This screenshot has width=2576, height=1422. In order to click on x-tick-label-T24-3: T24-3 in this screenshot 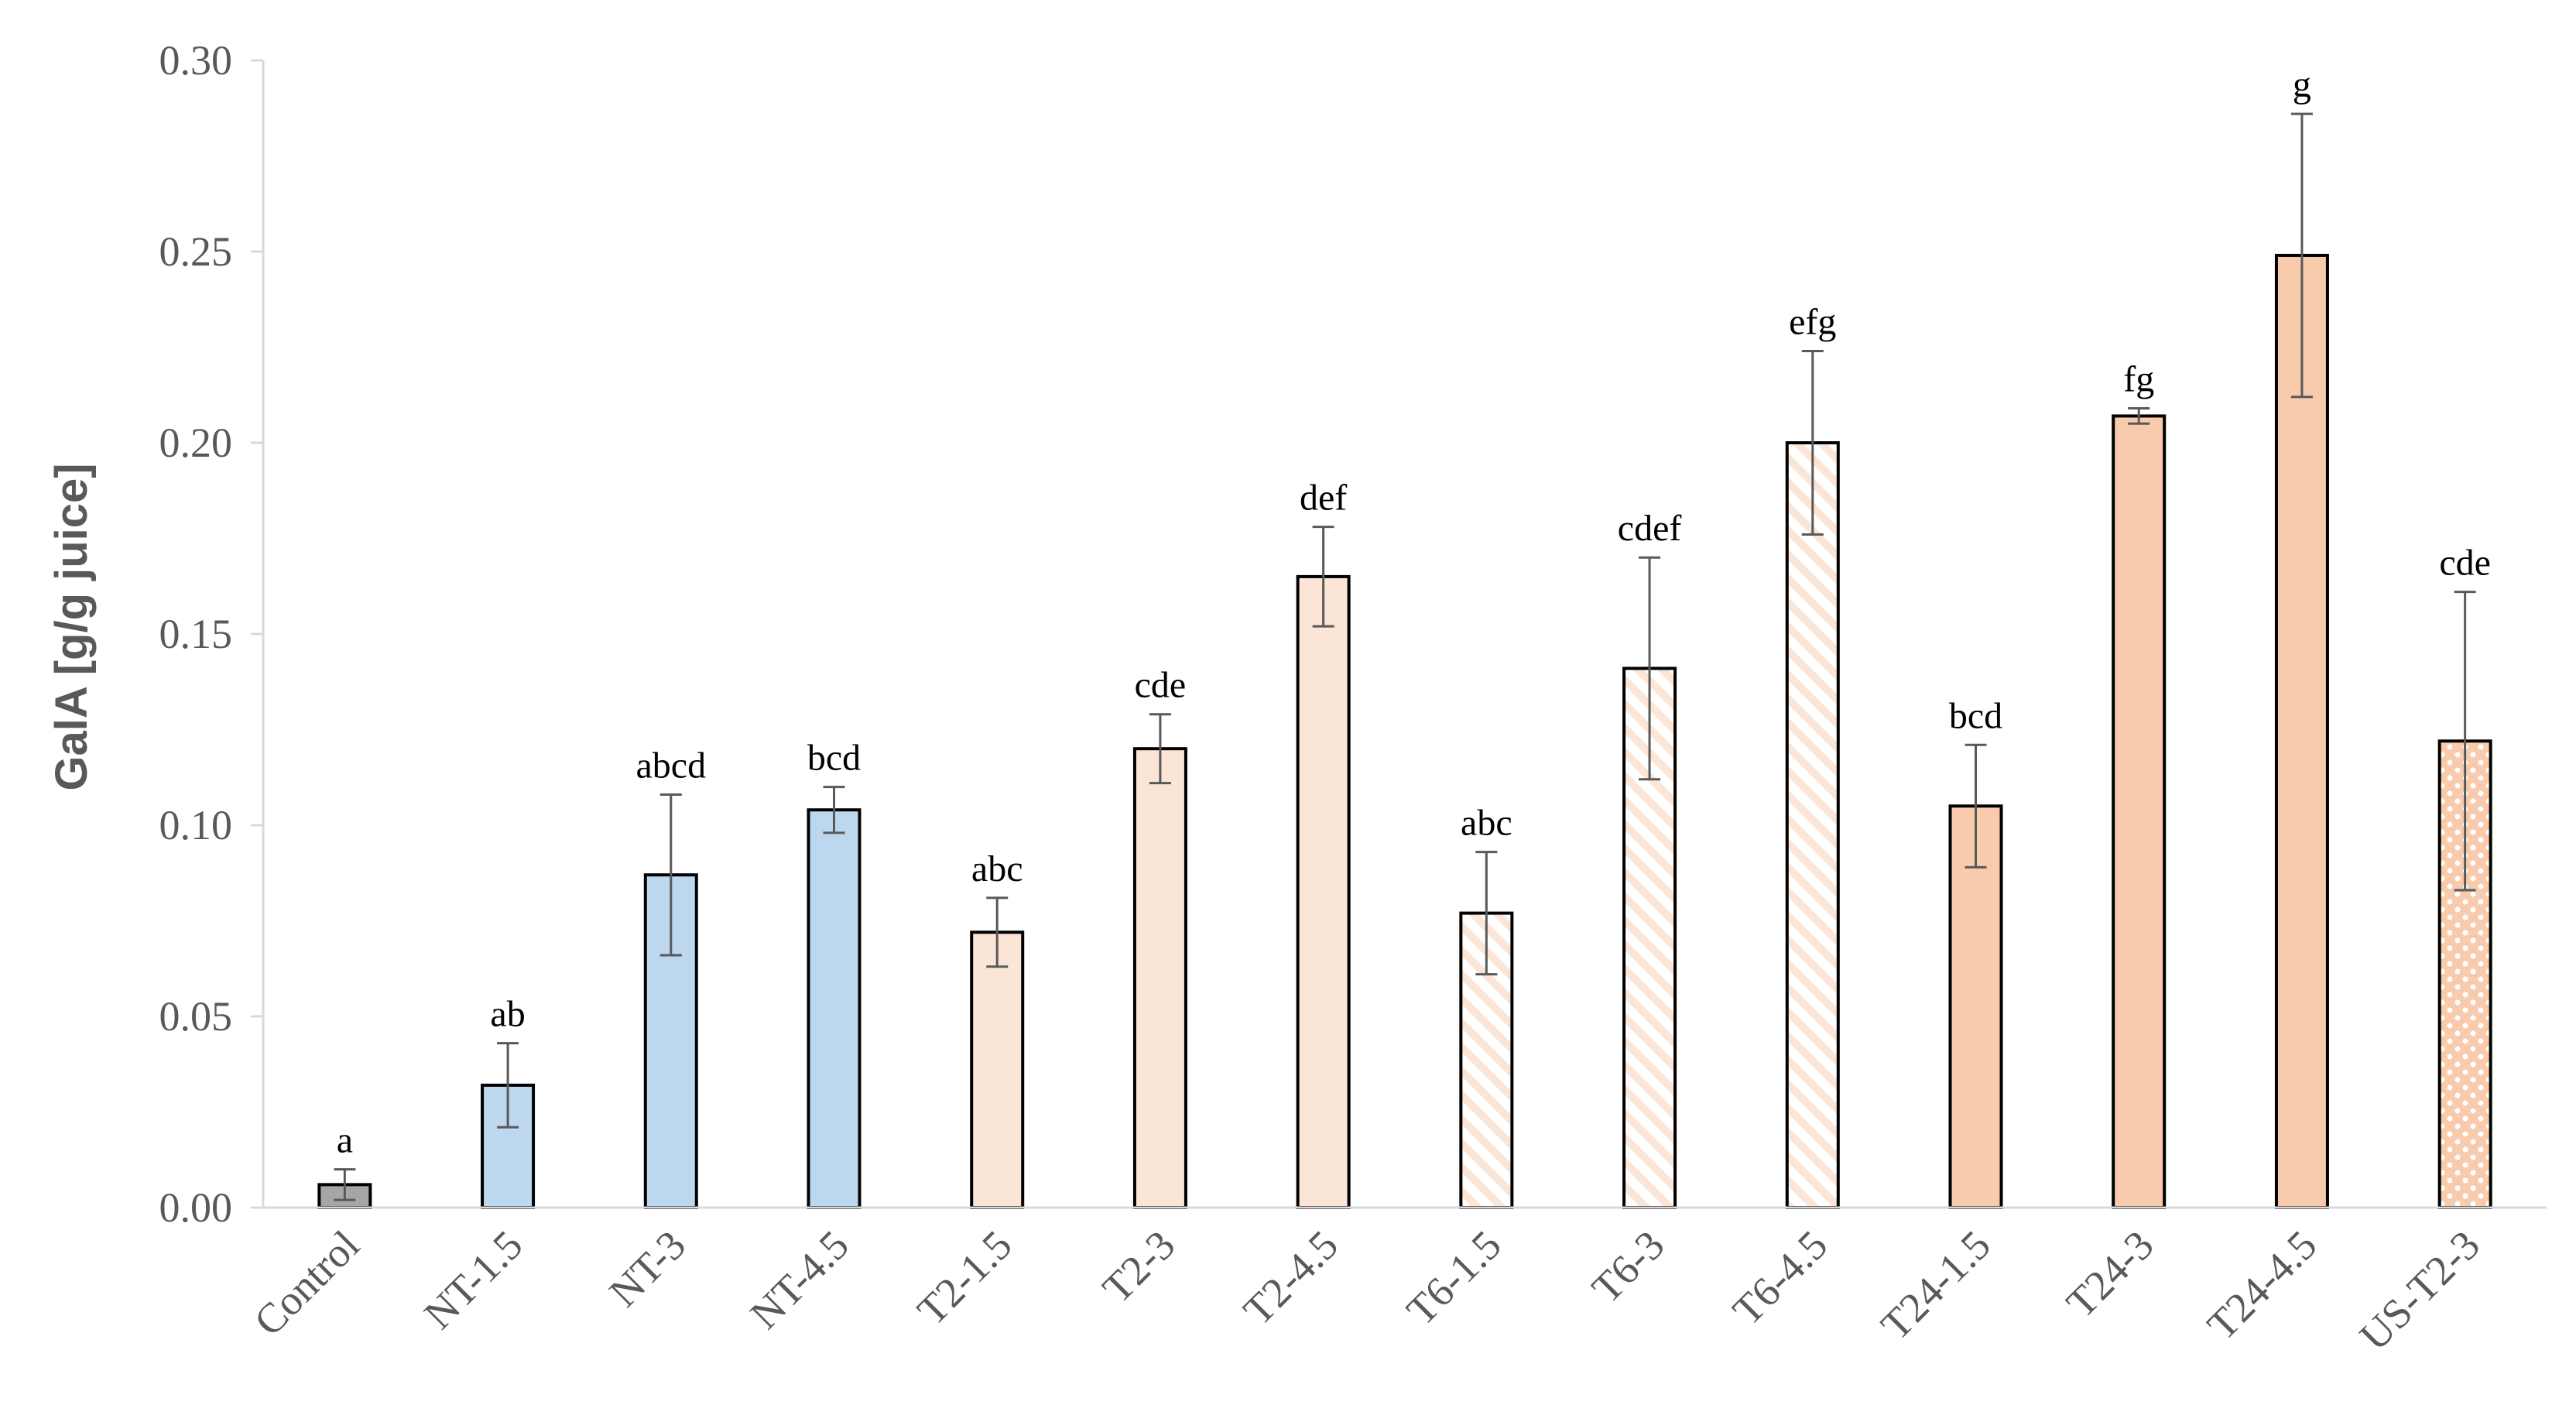, I will do `click(2110, 1274)`.